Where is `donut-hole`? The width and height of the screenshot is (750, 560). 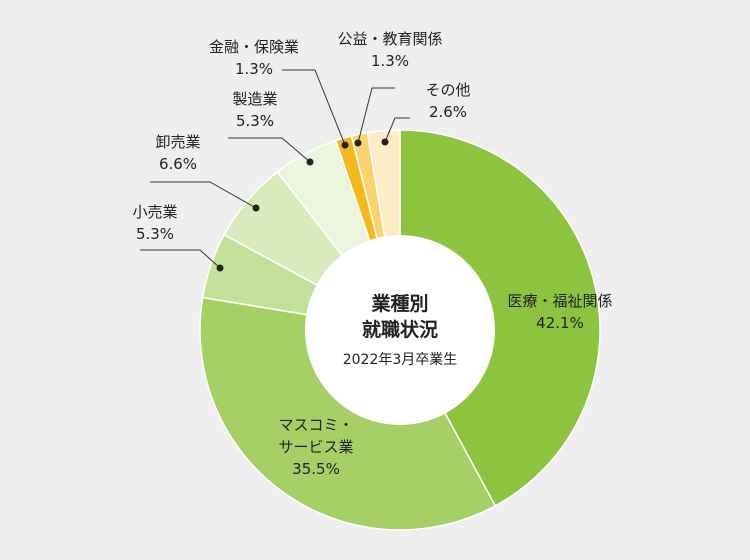
donut-hole is located at coordinates (400, 330).